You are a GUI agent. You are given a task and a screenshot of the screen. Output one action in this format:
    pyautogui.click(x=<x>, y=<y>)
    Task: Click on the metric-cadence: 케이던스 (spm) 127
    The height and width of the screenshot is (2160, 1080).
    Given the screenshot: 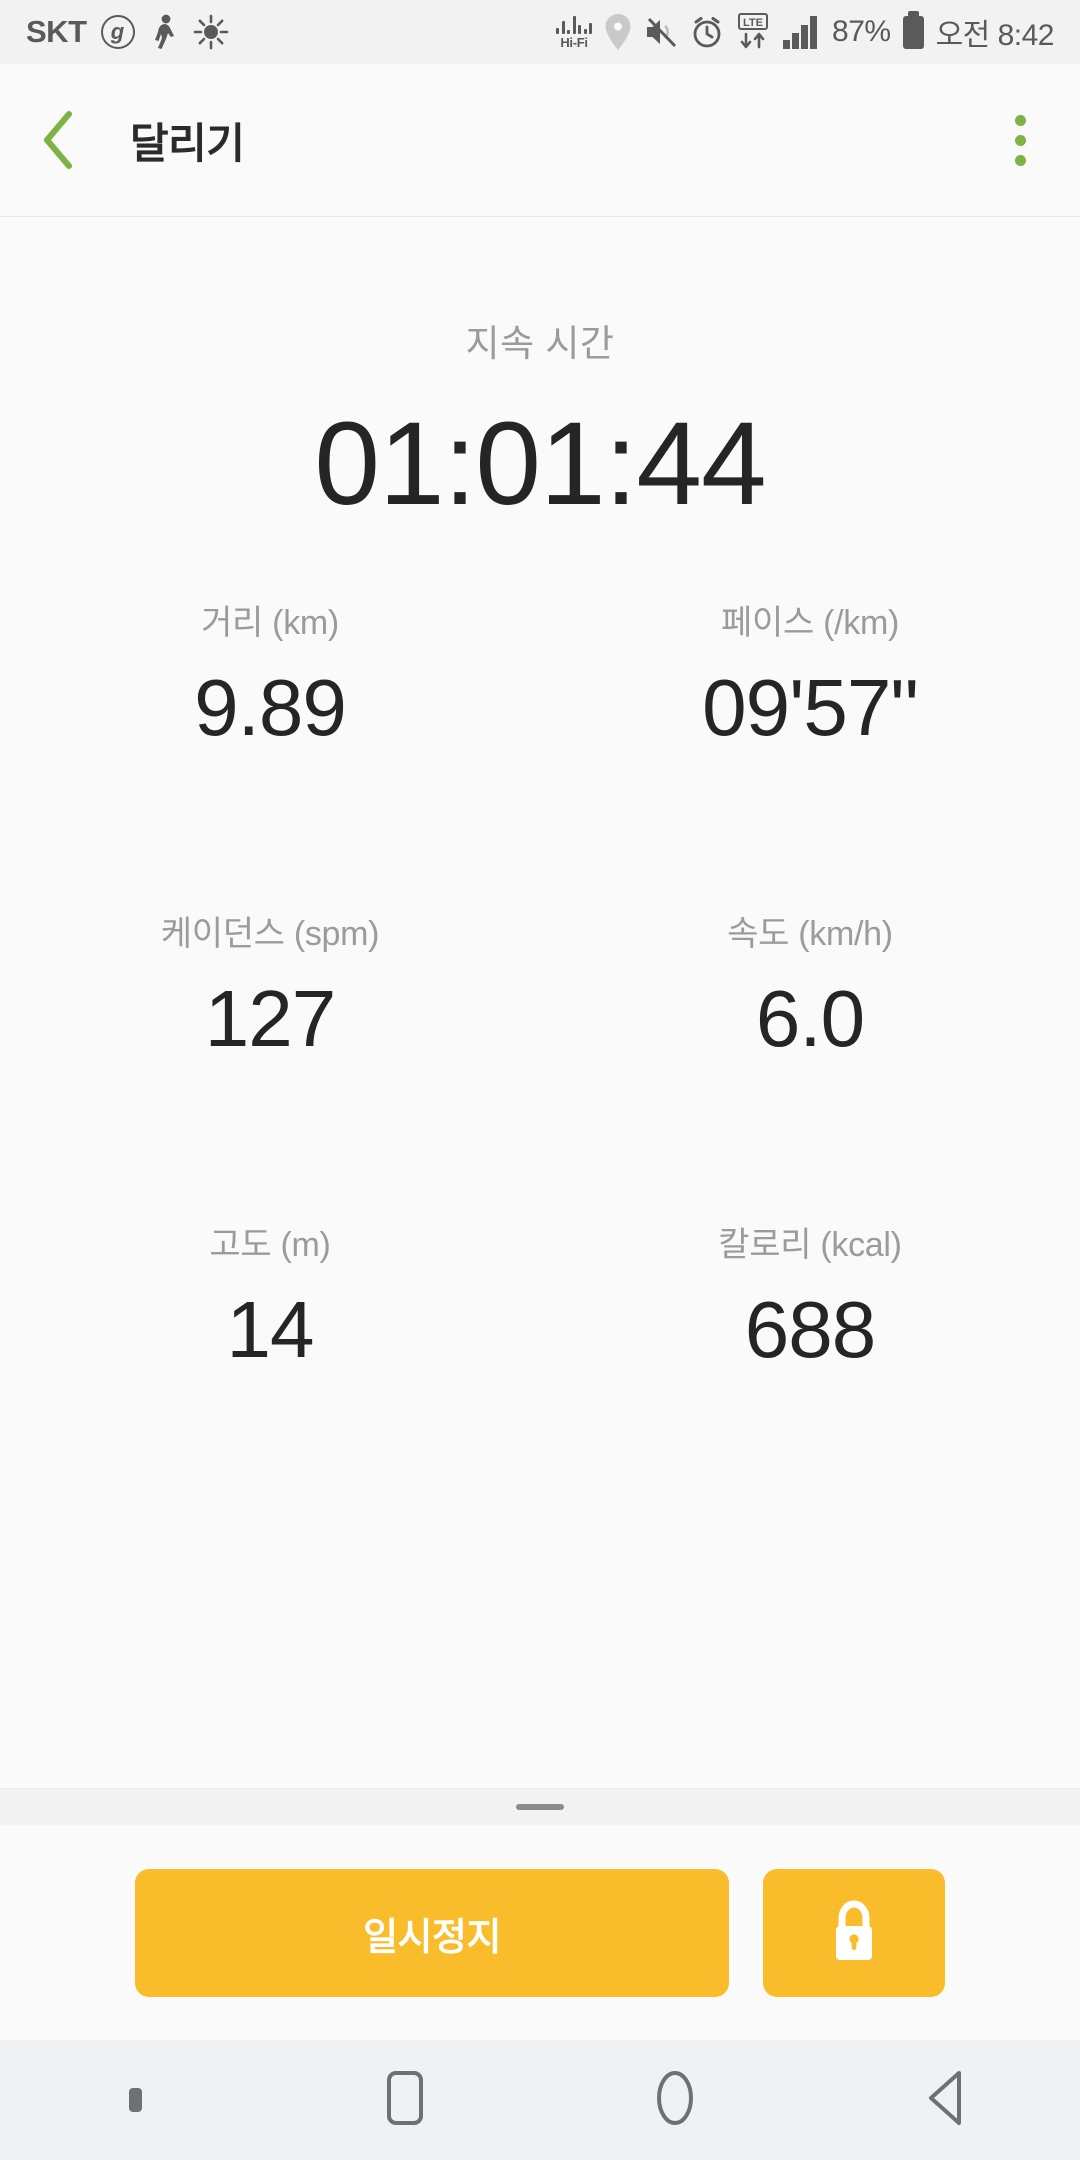 What is the action you would take?
    pyautogui.click(x=270, y=987)
    